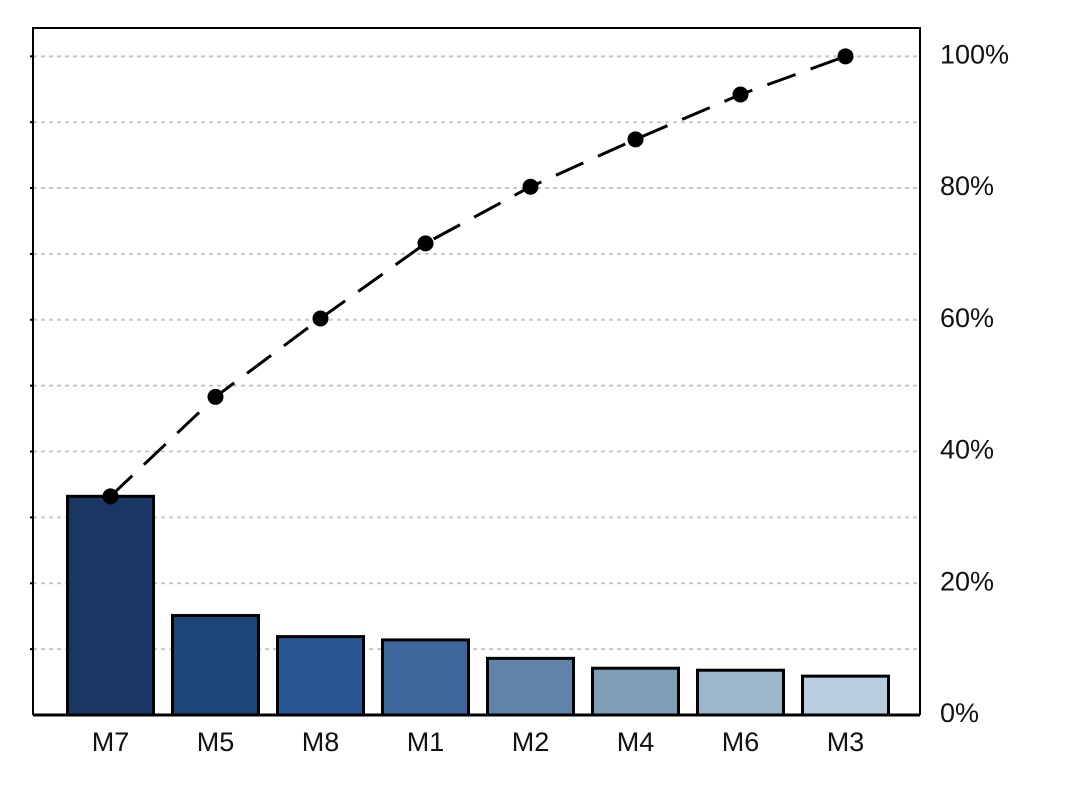  Describe the element at coordinates (974, 54) in the screenshot. I see `y-tick-label: 100%` at that location.